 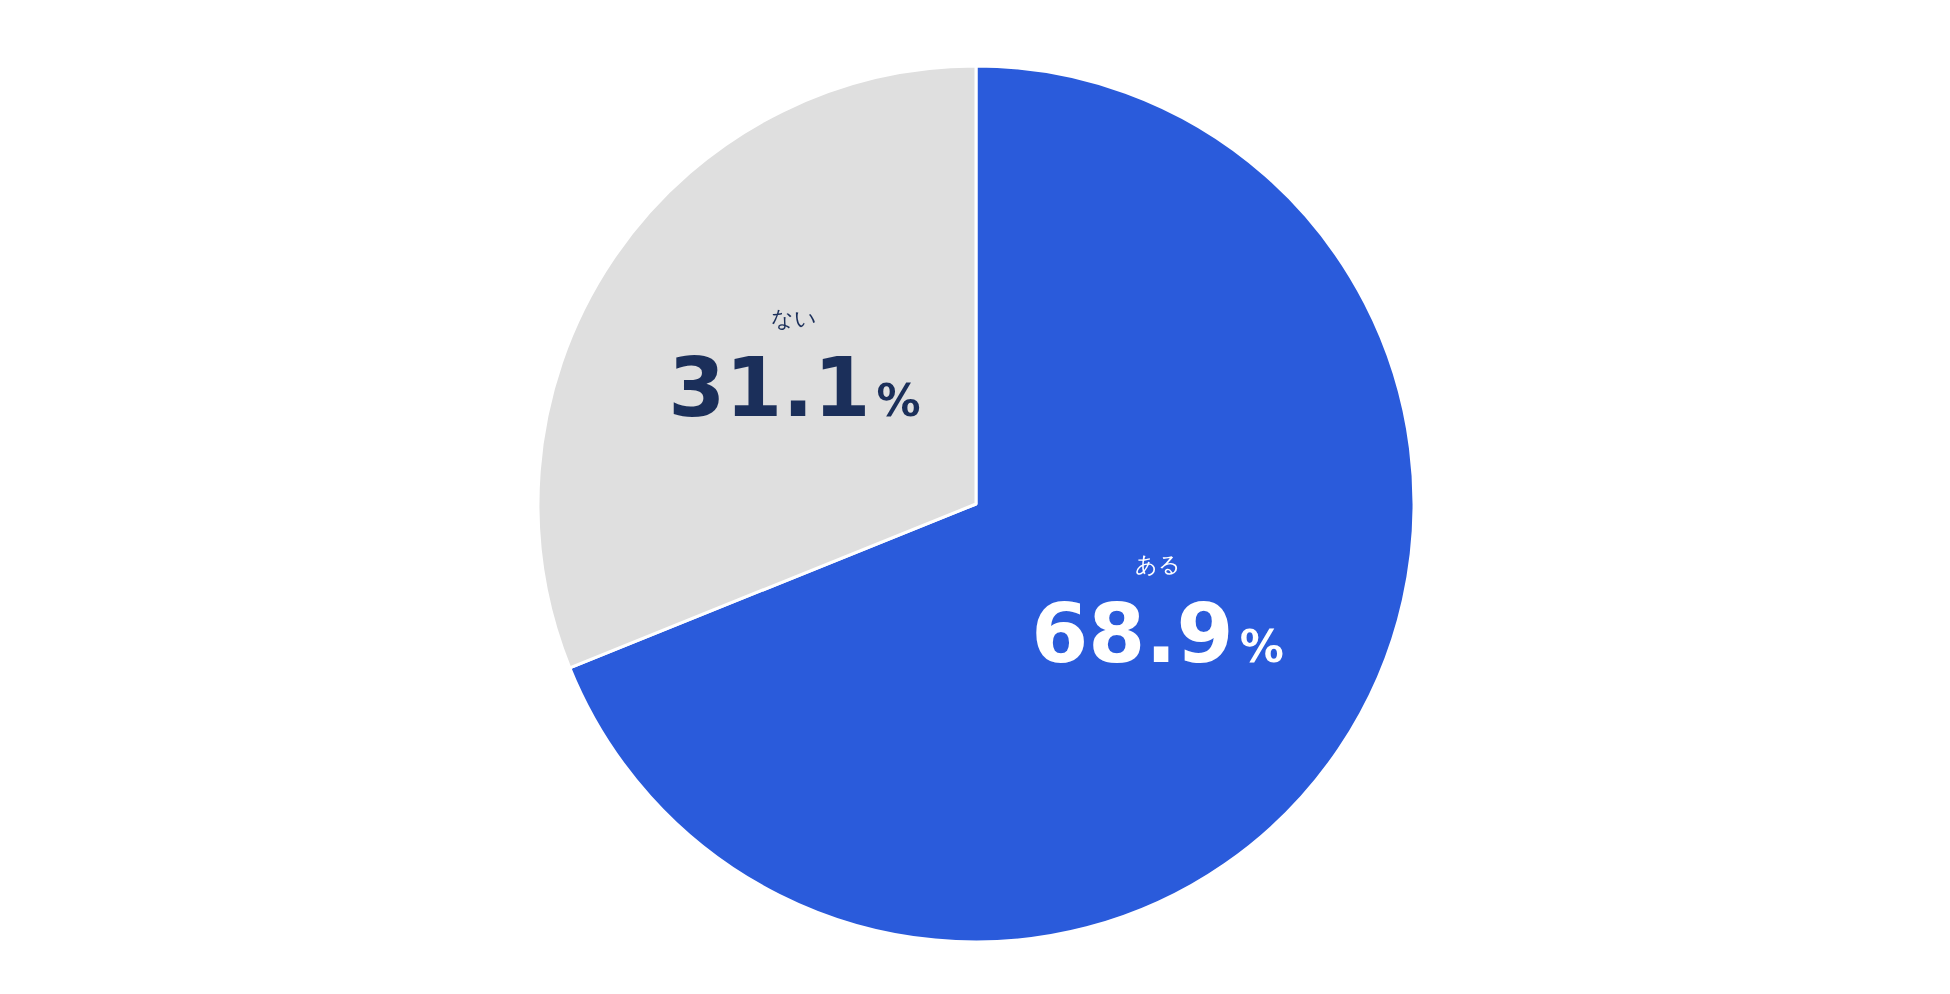 I want to click on data-label: 31.1%, so click(x=794, y=388).